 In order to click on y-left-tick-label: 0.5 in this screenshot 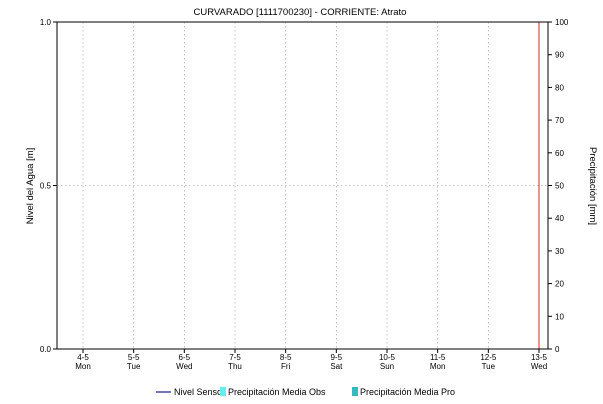, I will do `click(46, 186)`.